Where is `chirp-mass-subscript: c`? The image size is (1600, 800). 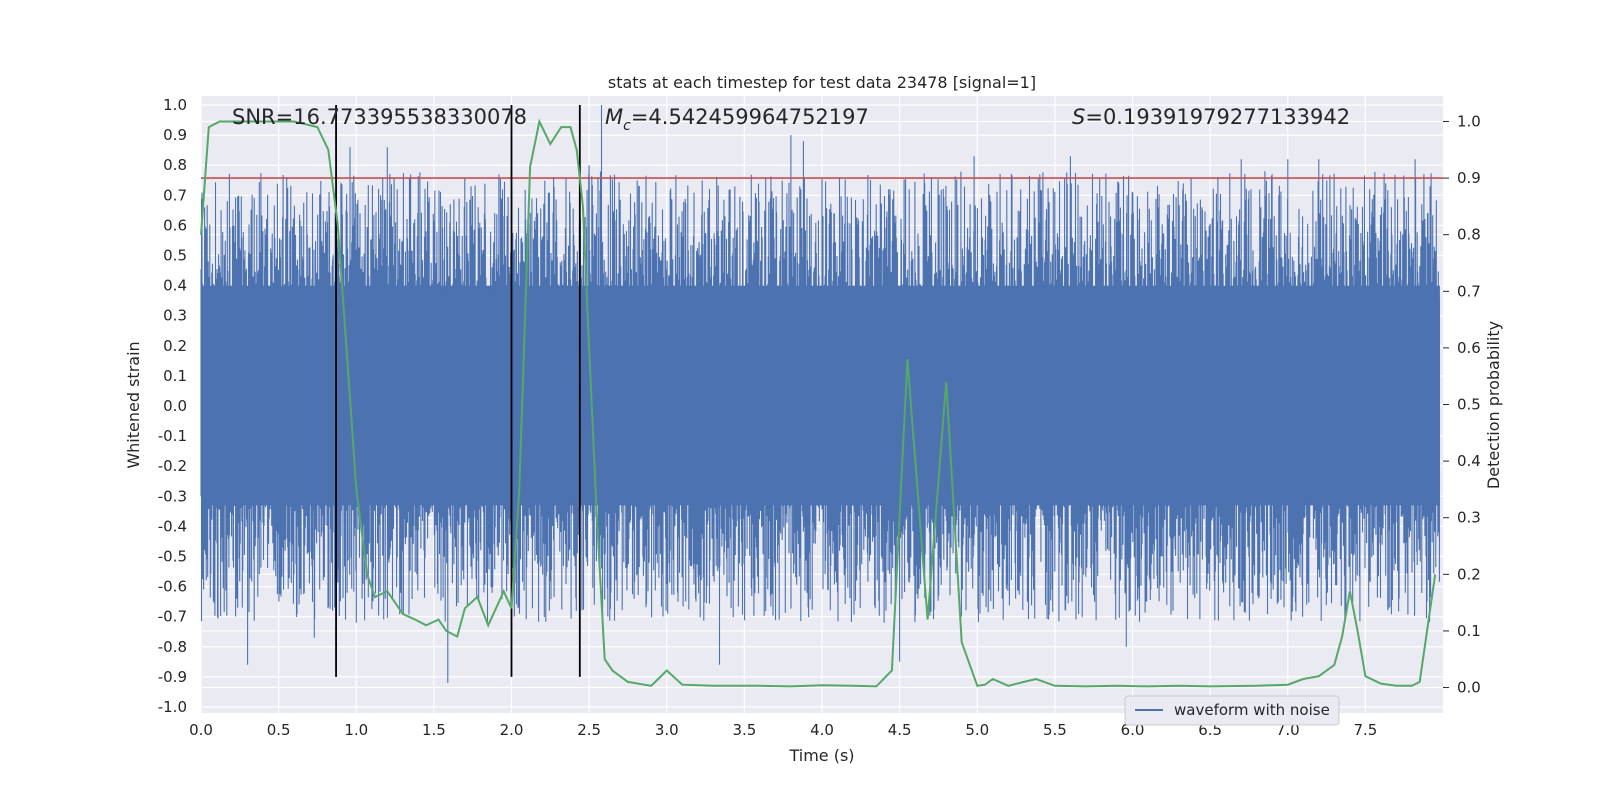
chirp-mass-subscript: c is located at coordinates (627, 126).